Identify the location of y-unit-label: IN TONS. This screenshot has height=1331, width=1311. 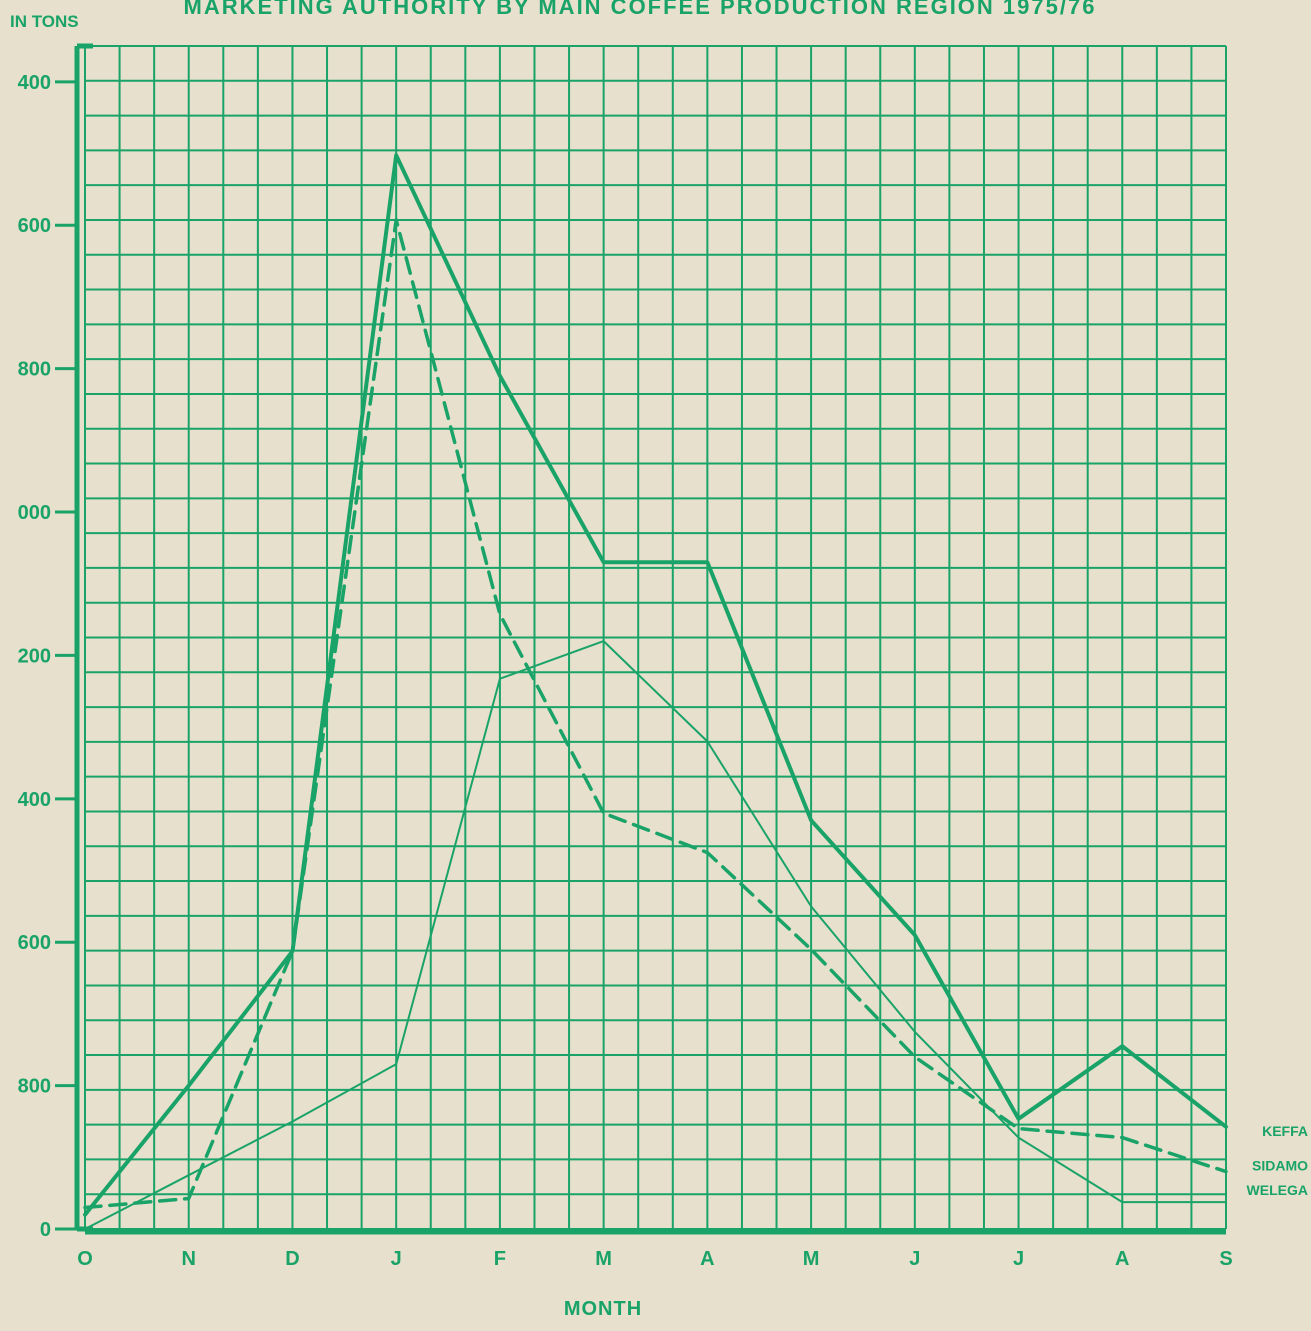
(44, 21).